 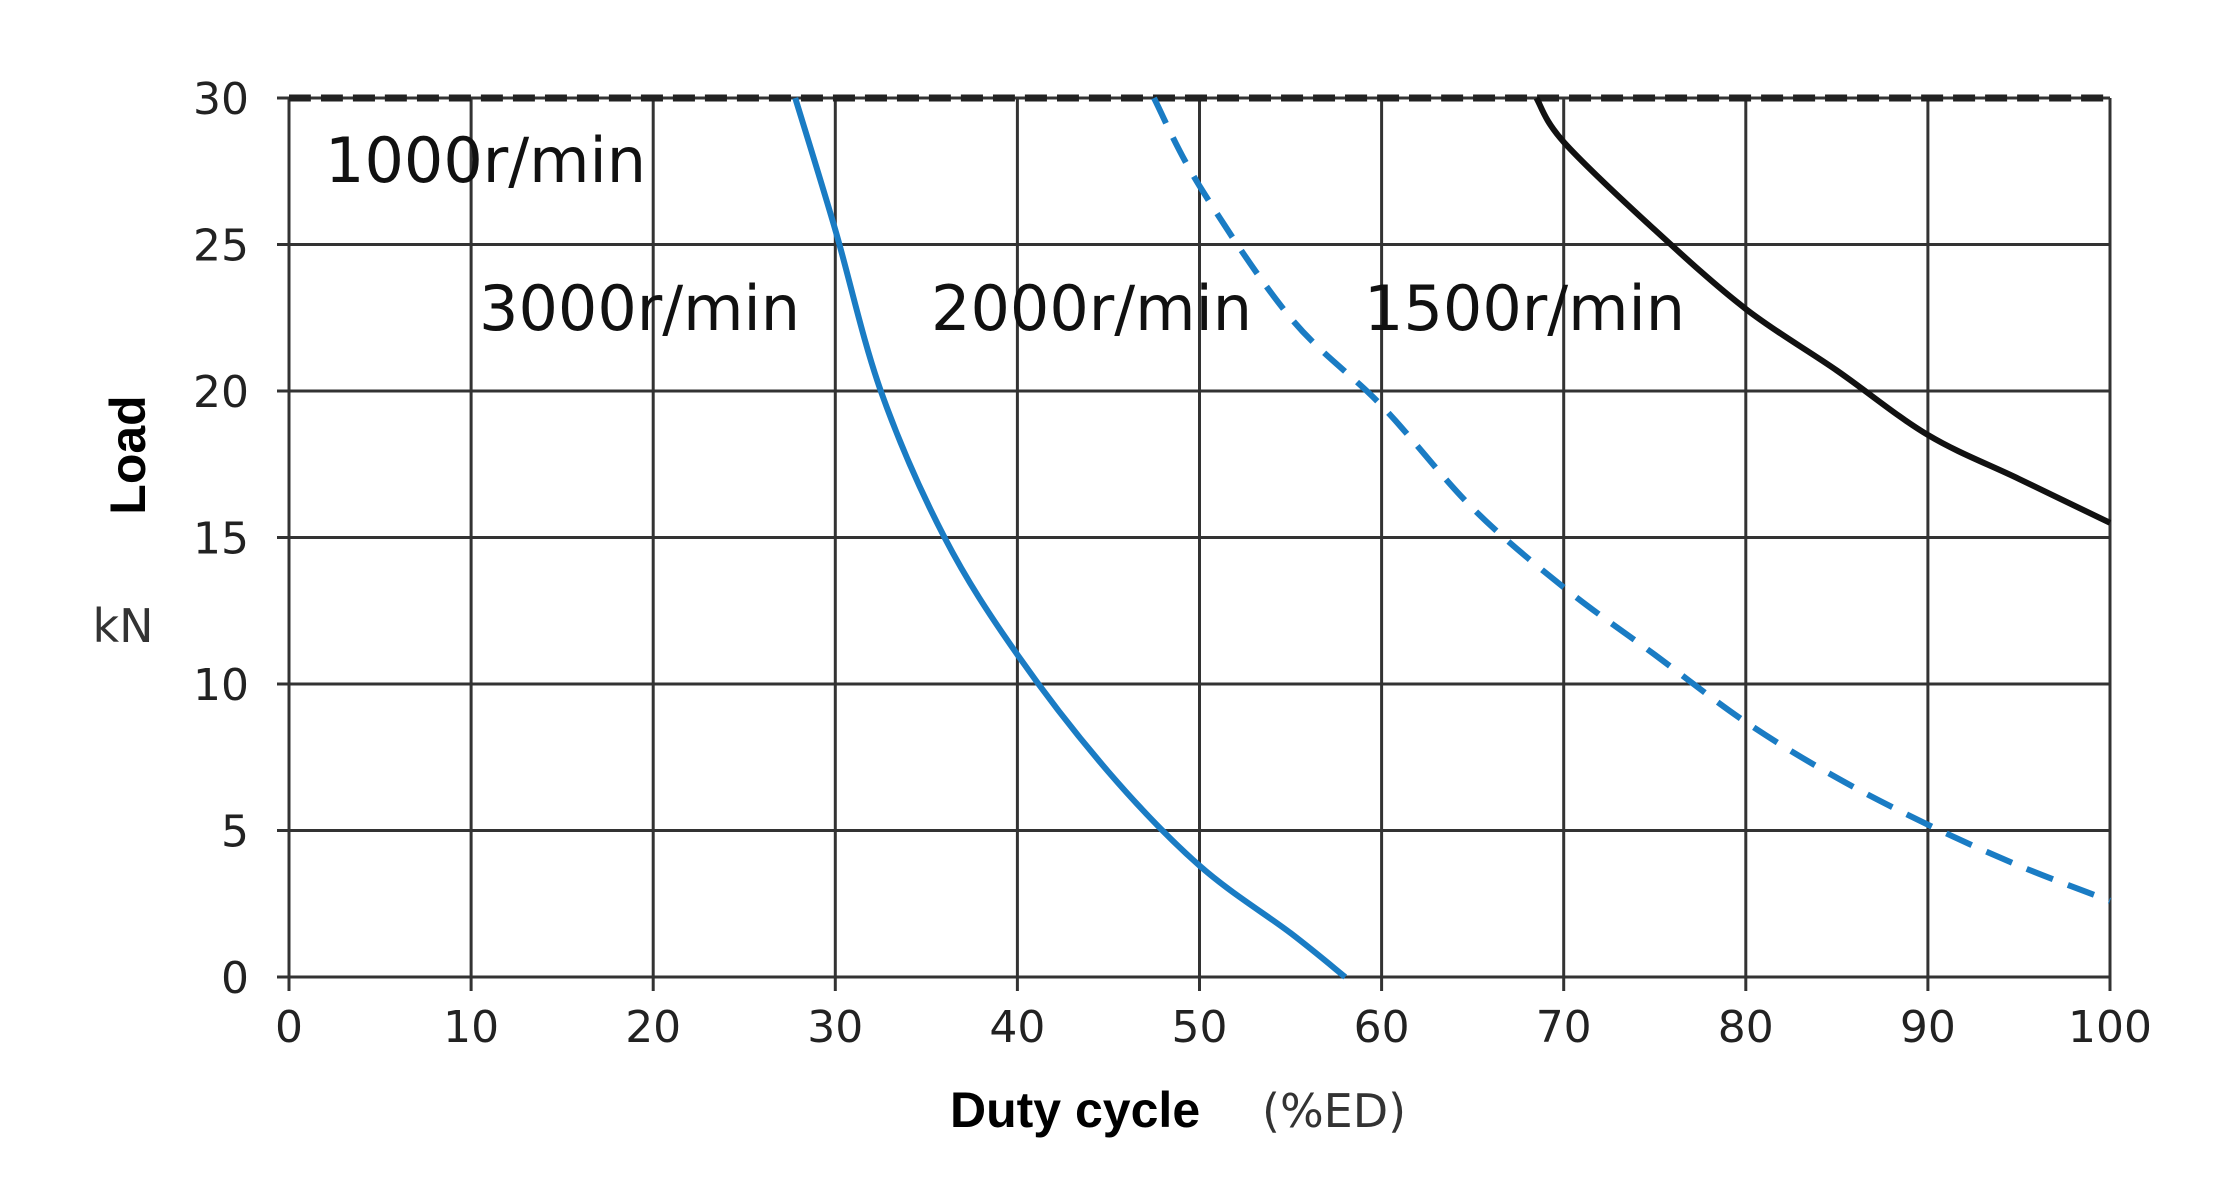 I want to click on x-tick-label: 100, so click(x=2110, y=1027).